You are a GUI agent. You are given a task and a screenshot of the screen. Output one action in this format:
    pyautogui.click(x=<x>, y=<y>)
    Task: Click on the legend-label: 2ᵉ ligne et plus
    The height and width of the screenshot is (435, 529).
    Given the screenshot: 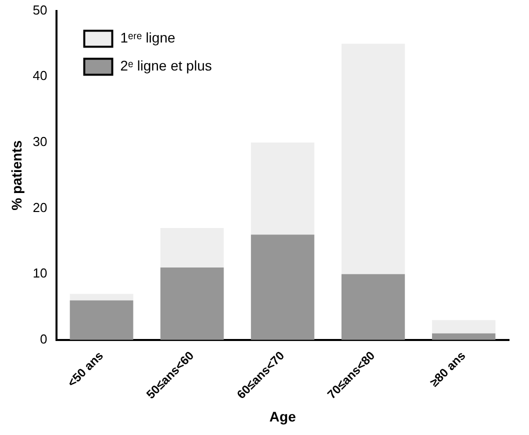 What is the action you would take?
    pyautogui.click(x=166, y=66)
    